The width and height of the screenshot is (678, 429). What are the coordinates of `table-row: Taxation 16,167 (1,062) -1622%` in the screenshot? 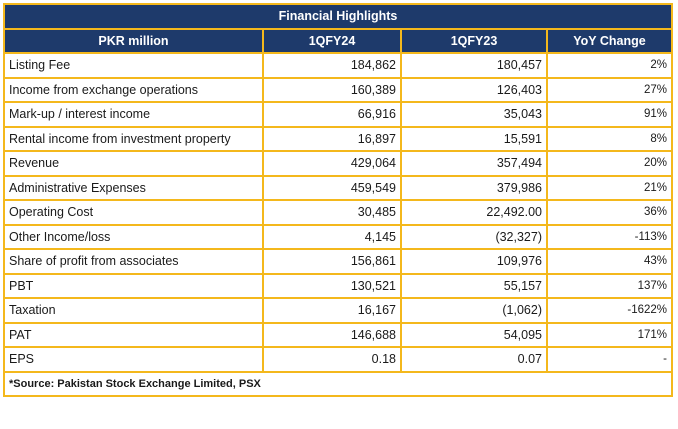 It's located at (338, 310).